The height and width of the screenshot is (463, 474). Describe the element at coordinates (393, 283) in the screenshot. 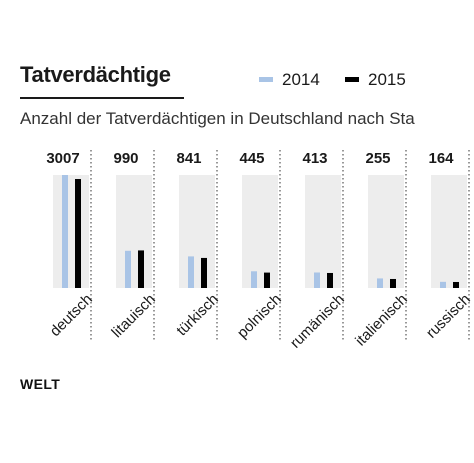

I see `bar-2015-italienisch` at that location.